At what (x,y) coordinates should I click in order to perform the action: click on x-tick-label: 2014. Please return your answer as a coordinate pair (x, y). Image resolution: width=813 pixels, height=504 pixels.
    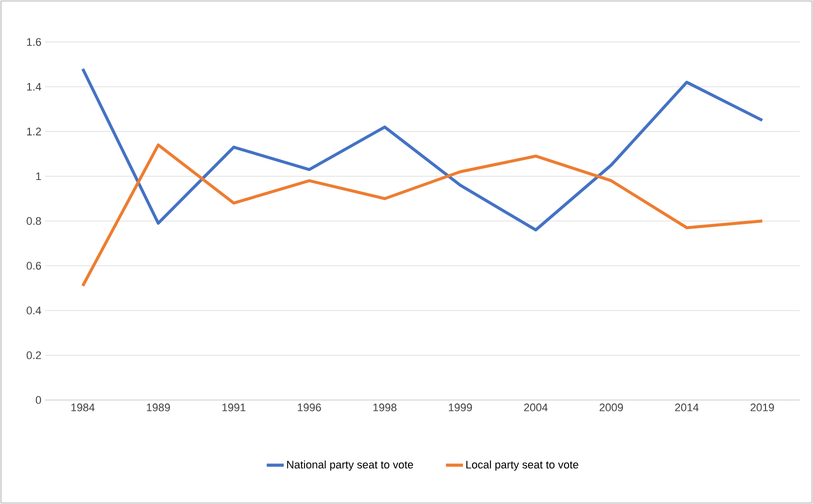
    Looking at the image, I should click on (687, 408).